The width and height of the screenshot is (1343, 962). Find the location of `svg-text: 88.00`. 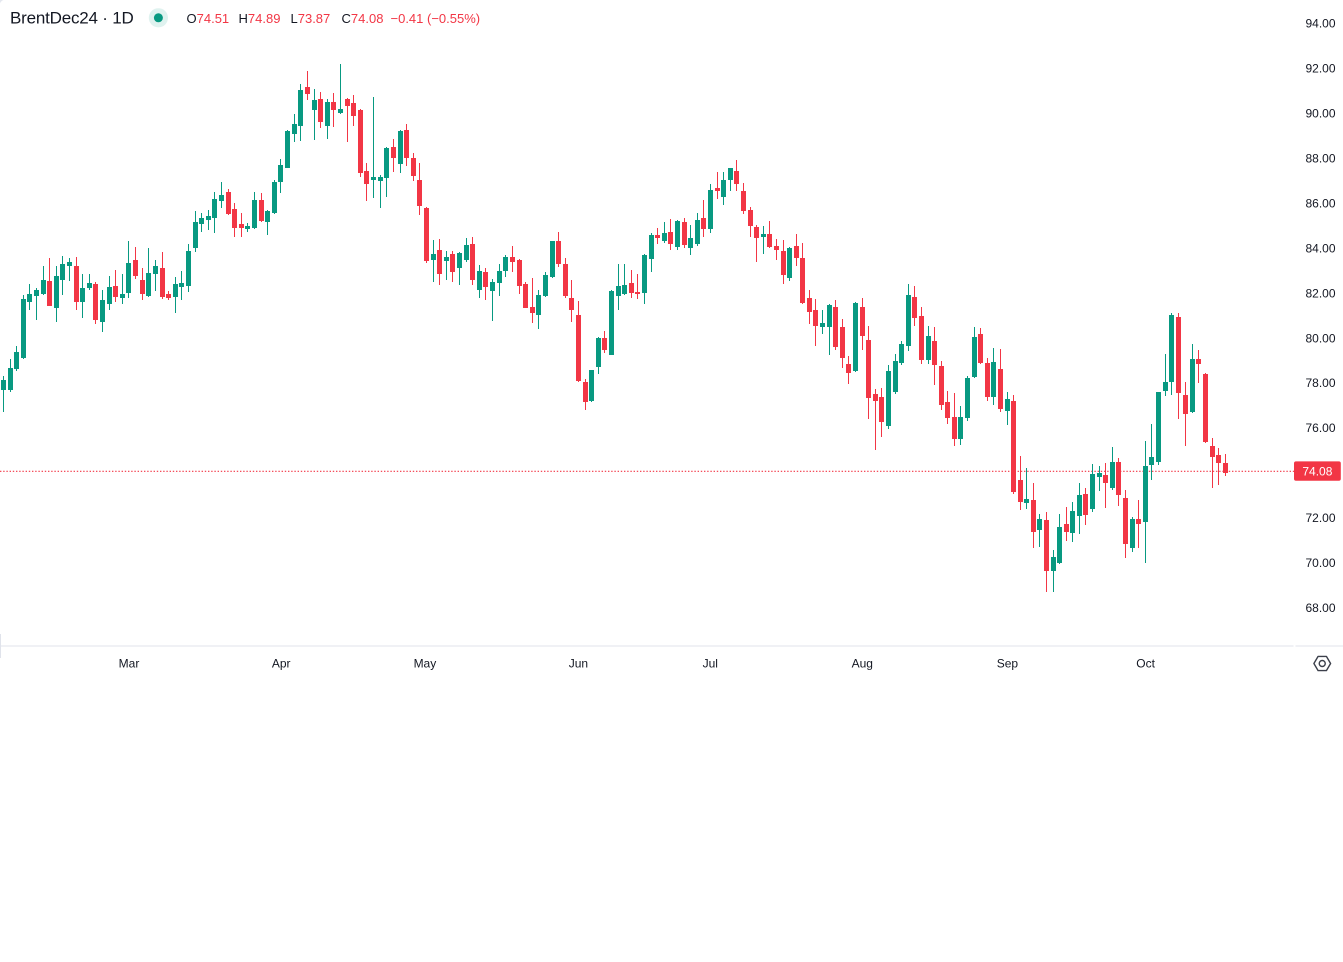

svg-text: 88.00 is located at coordinates (1320, 159).